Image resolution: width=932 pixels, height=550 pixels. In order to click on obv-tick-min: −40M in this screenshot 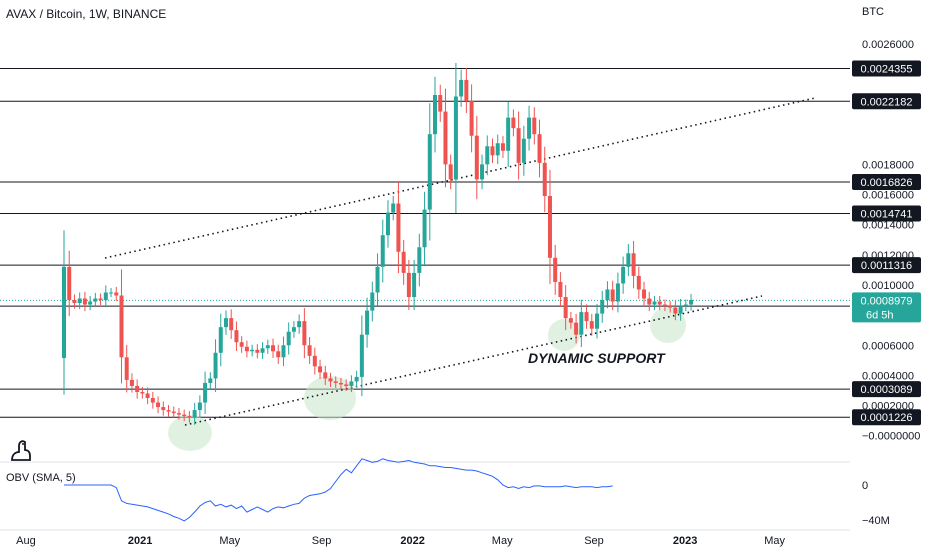, I will do `click(876, 521)`.